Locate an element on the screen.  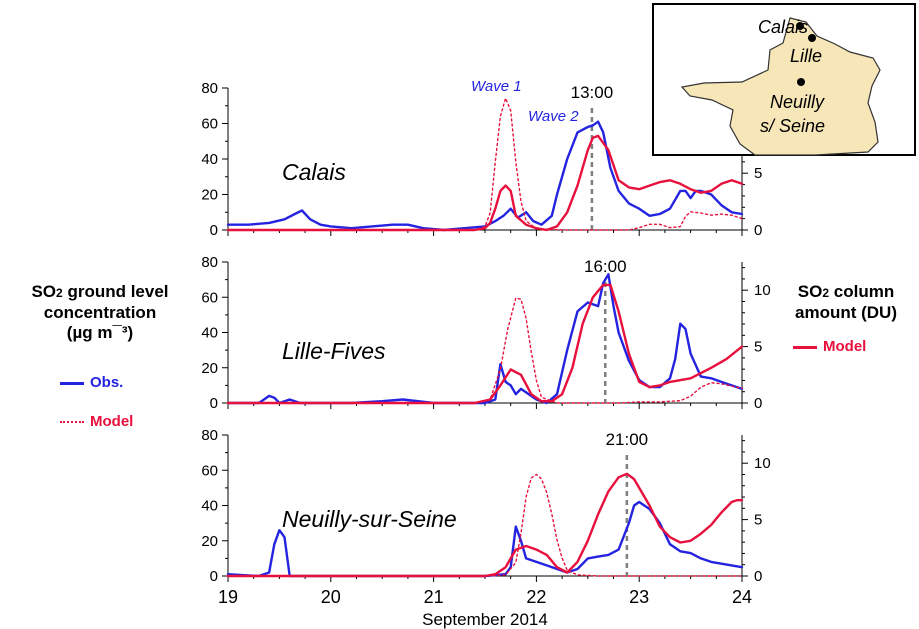
obs-series-line is located at coordinates (485, 176).